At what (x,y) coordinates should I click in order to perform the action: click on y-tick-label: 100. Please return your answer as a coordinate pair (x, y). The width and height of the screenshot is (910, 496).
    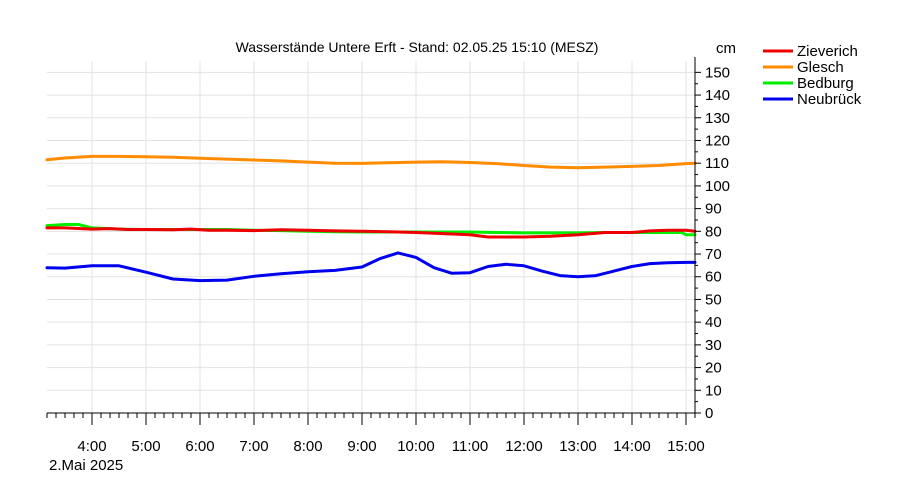
    Looking at the image, I should click on (717, 186).